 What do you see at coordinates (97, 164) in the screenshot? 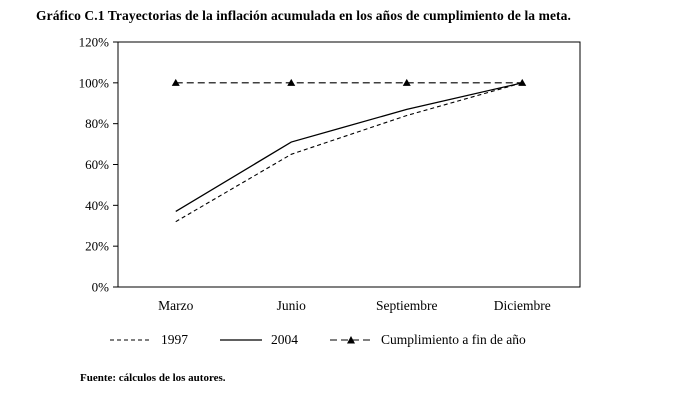
I see `y-tick-label: 60%` at bounding box center [97, 164].